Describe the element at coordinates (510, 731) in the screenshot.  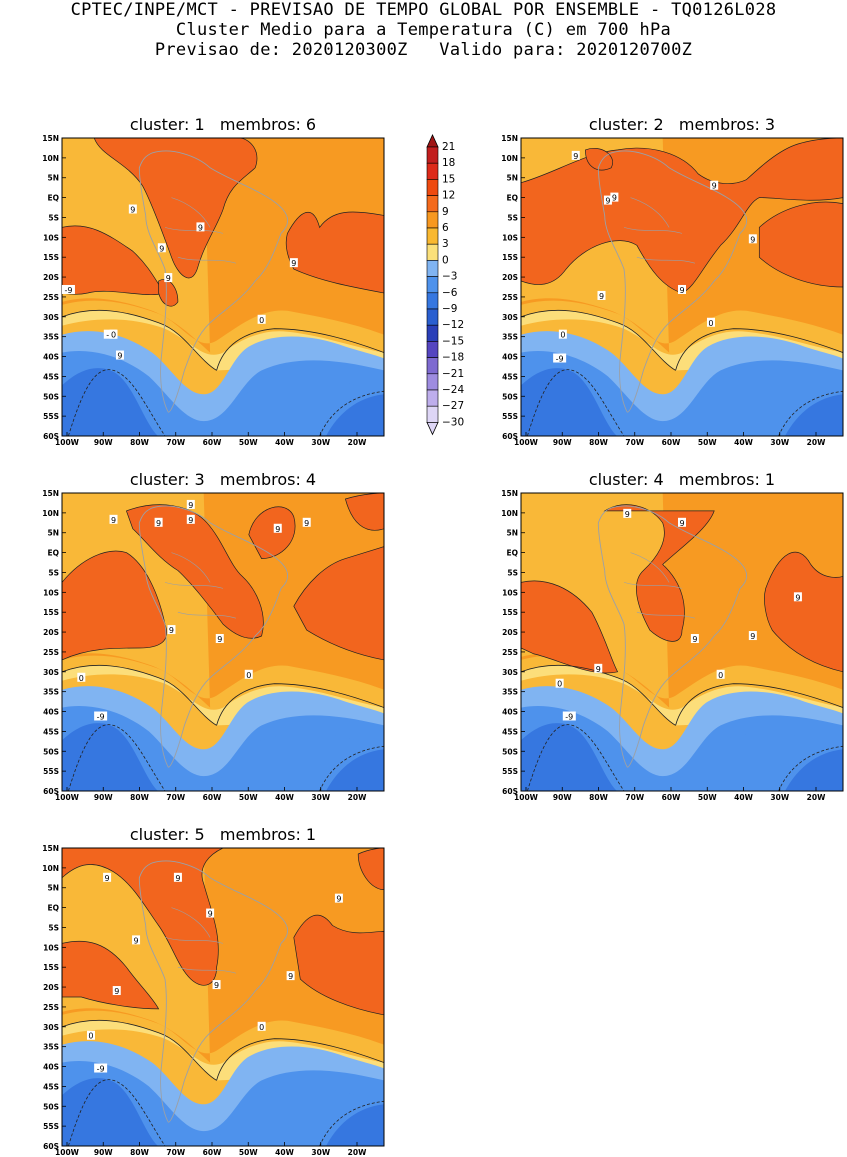
I see `y-tick-label: 45S` at that location.